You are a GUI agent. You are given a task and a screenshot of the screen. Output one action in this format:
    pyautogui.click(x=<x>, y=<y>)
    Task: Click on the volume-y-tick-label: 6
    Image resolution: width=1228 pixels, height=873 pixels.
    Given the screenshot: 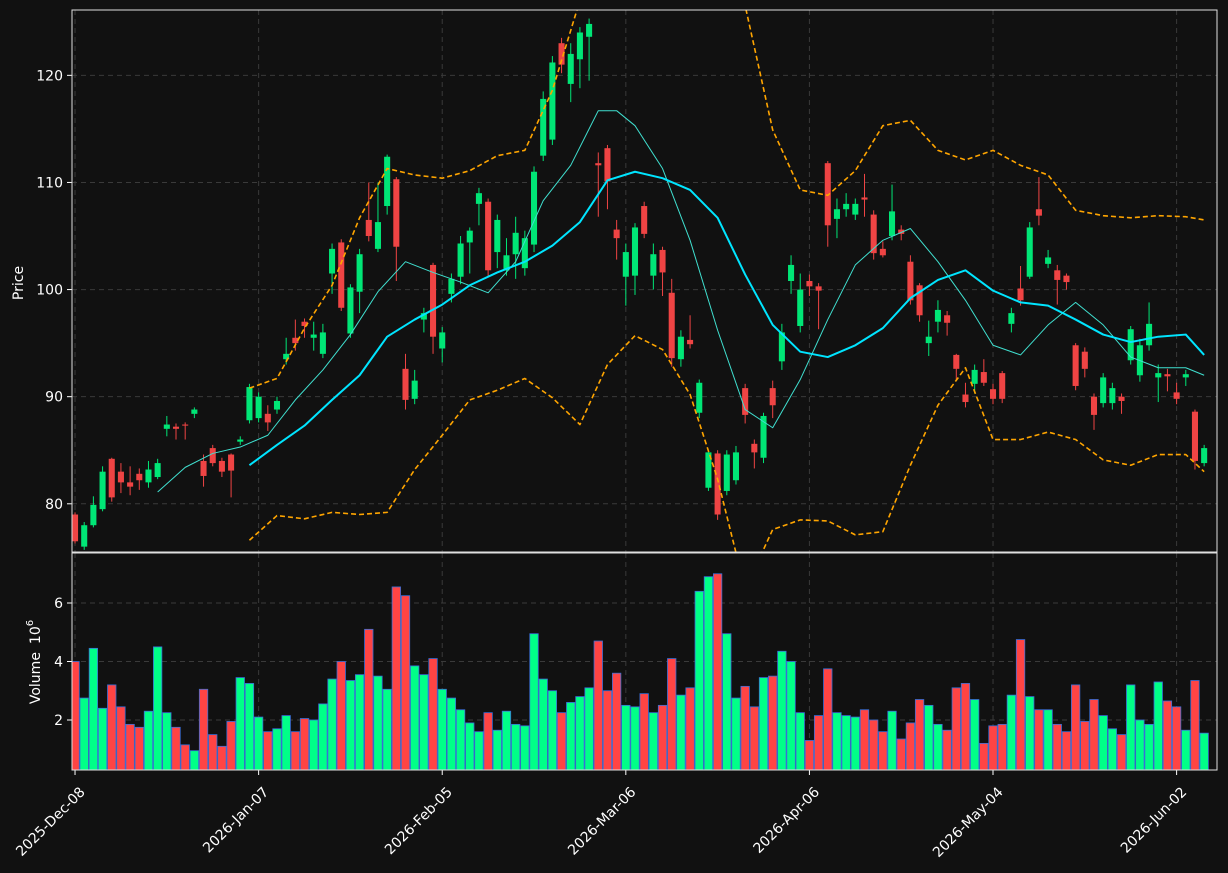 What is the action you would take?
    pyautogui.click(x=58, y=604)
    